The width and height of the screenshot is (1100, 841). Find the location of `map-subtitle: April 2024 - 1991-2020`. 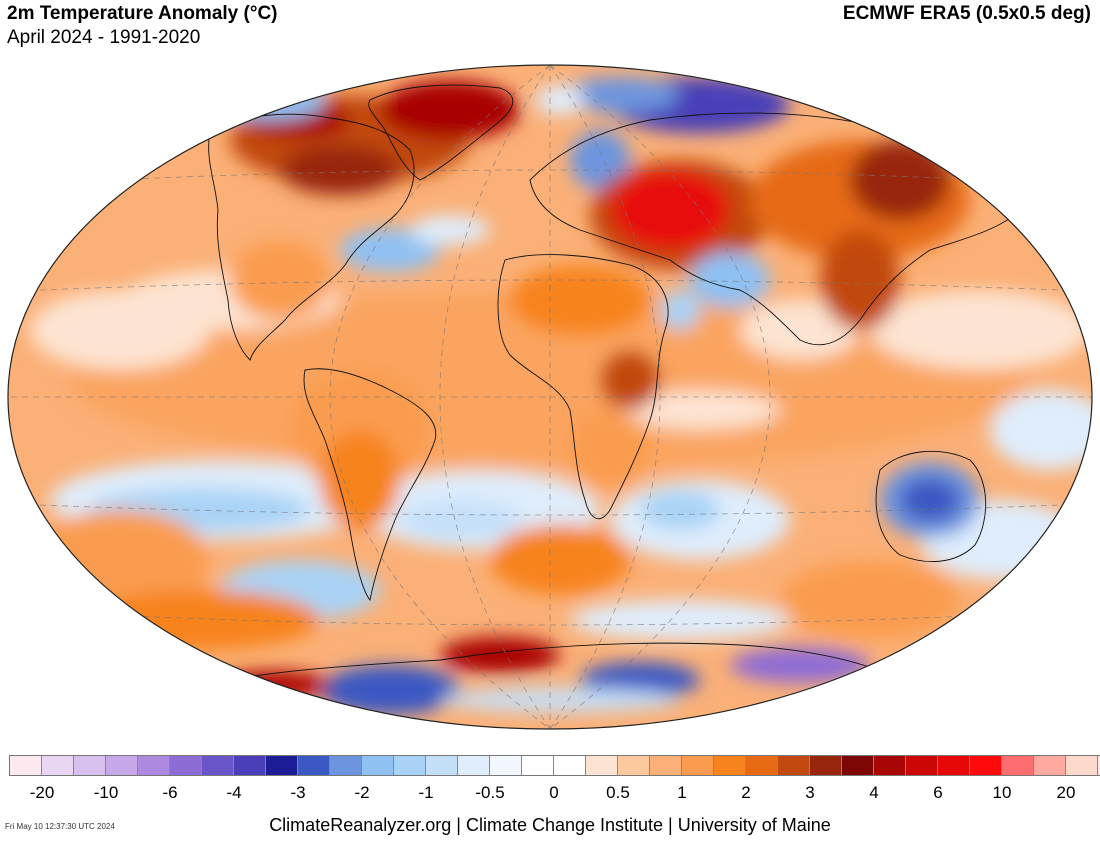

map-subtitle: April 2024 - 1991-2020 is located at coordinates (104, 37).